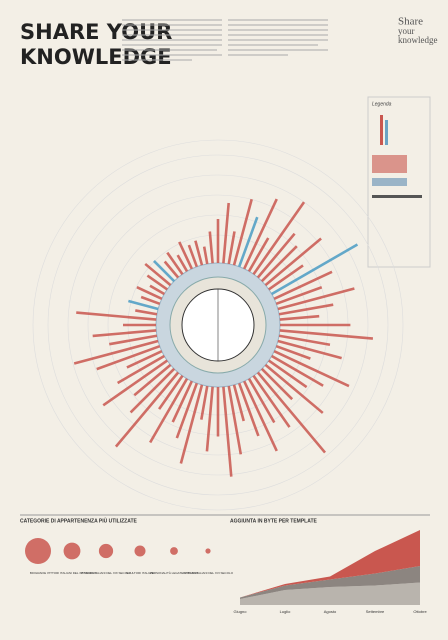  I want to click on x-tick-label: Ottobre, so click(420, 611).